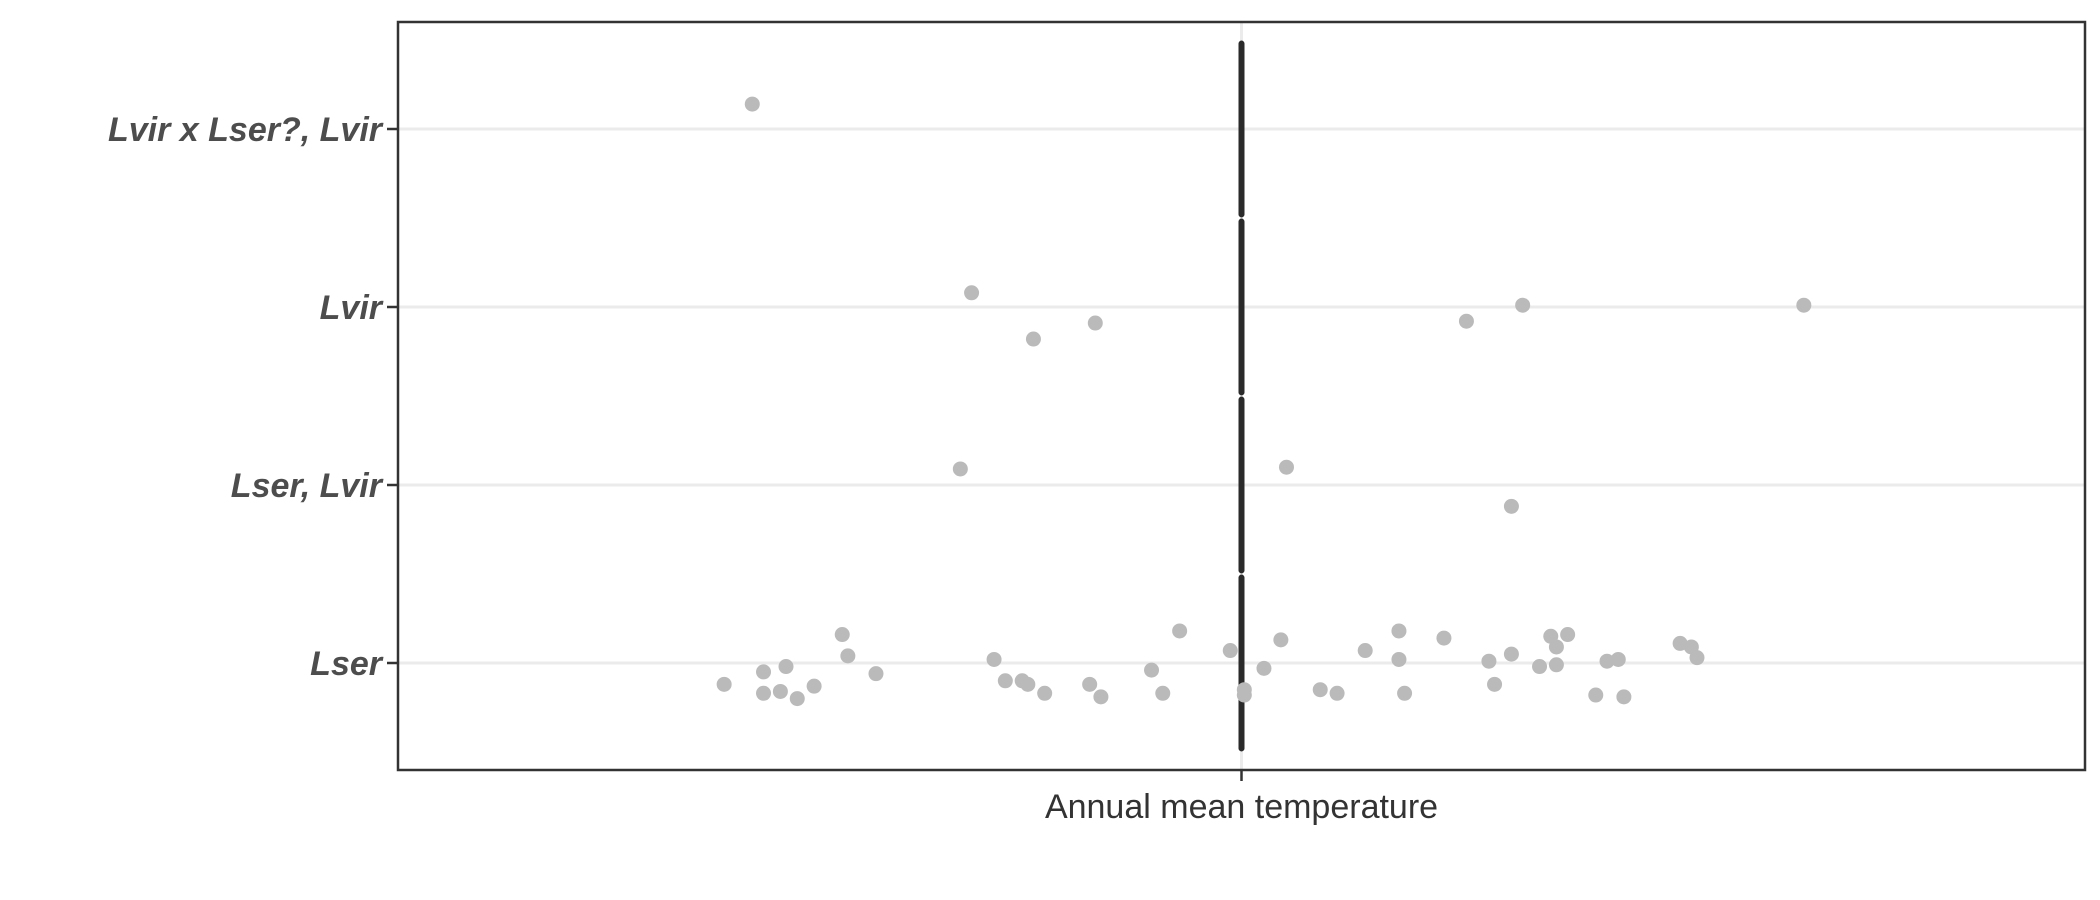  Describe the element at coordinates (253, 397) in the screenshot. I see `y-axis-ticks: Lser Lser, Lvir Lvir Lvir x Lser?, Lvir` at that location.